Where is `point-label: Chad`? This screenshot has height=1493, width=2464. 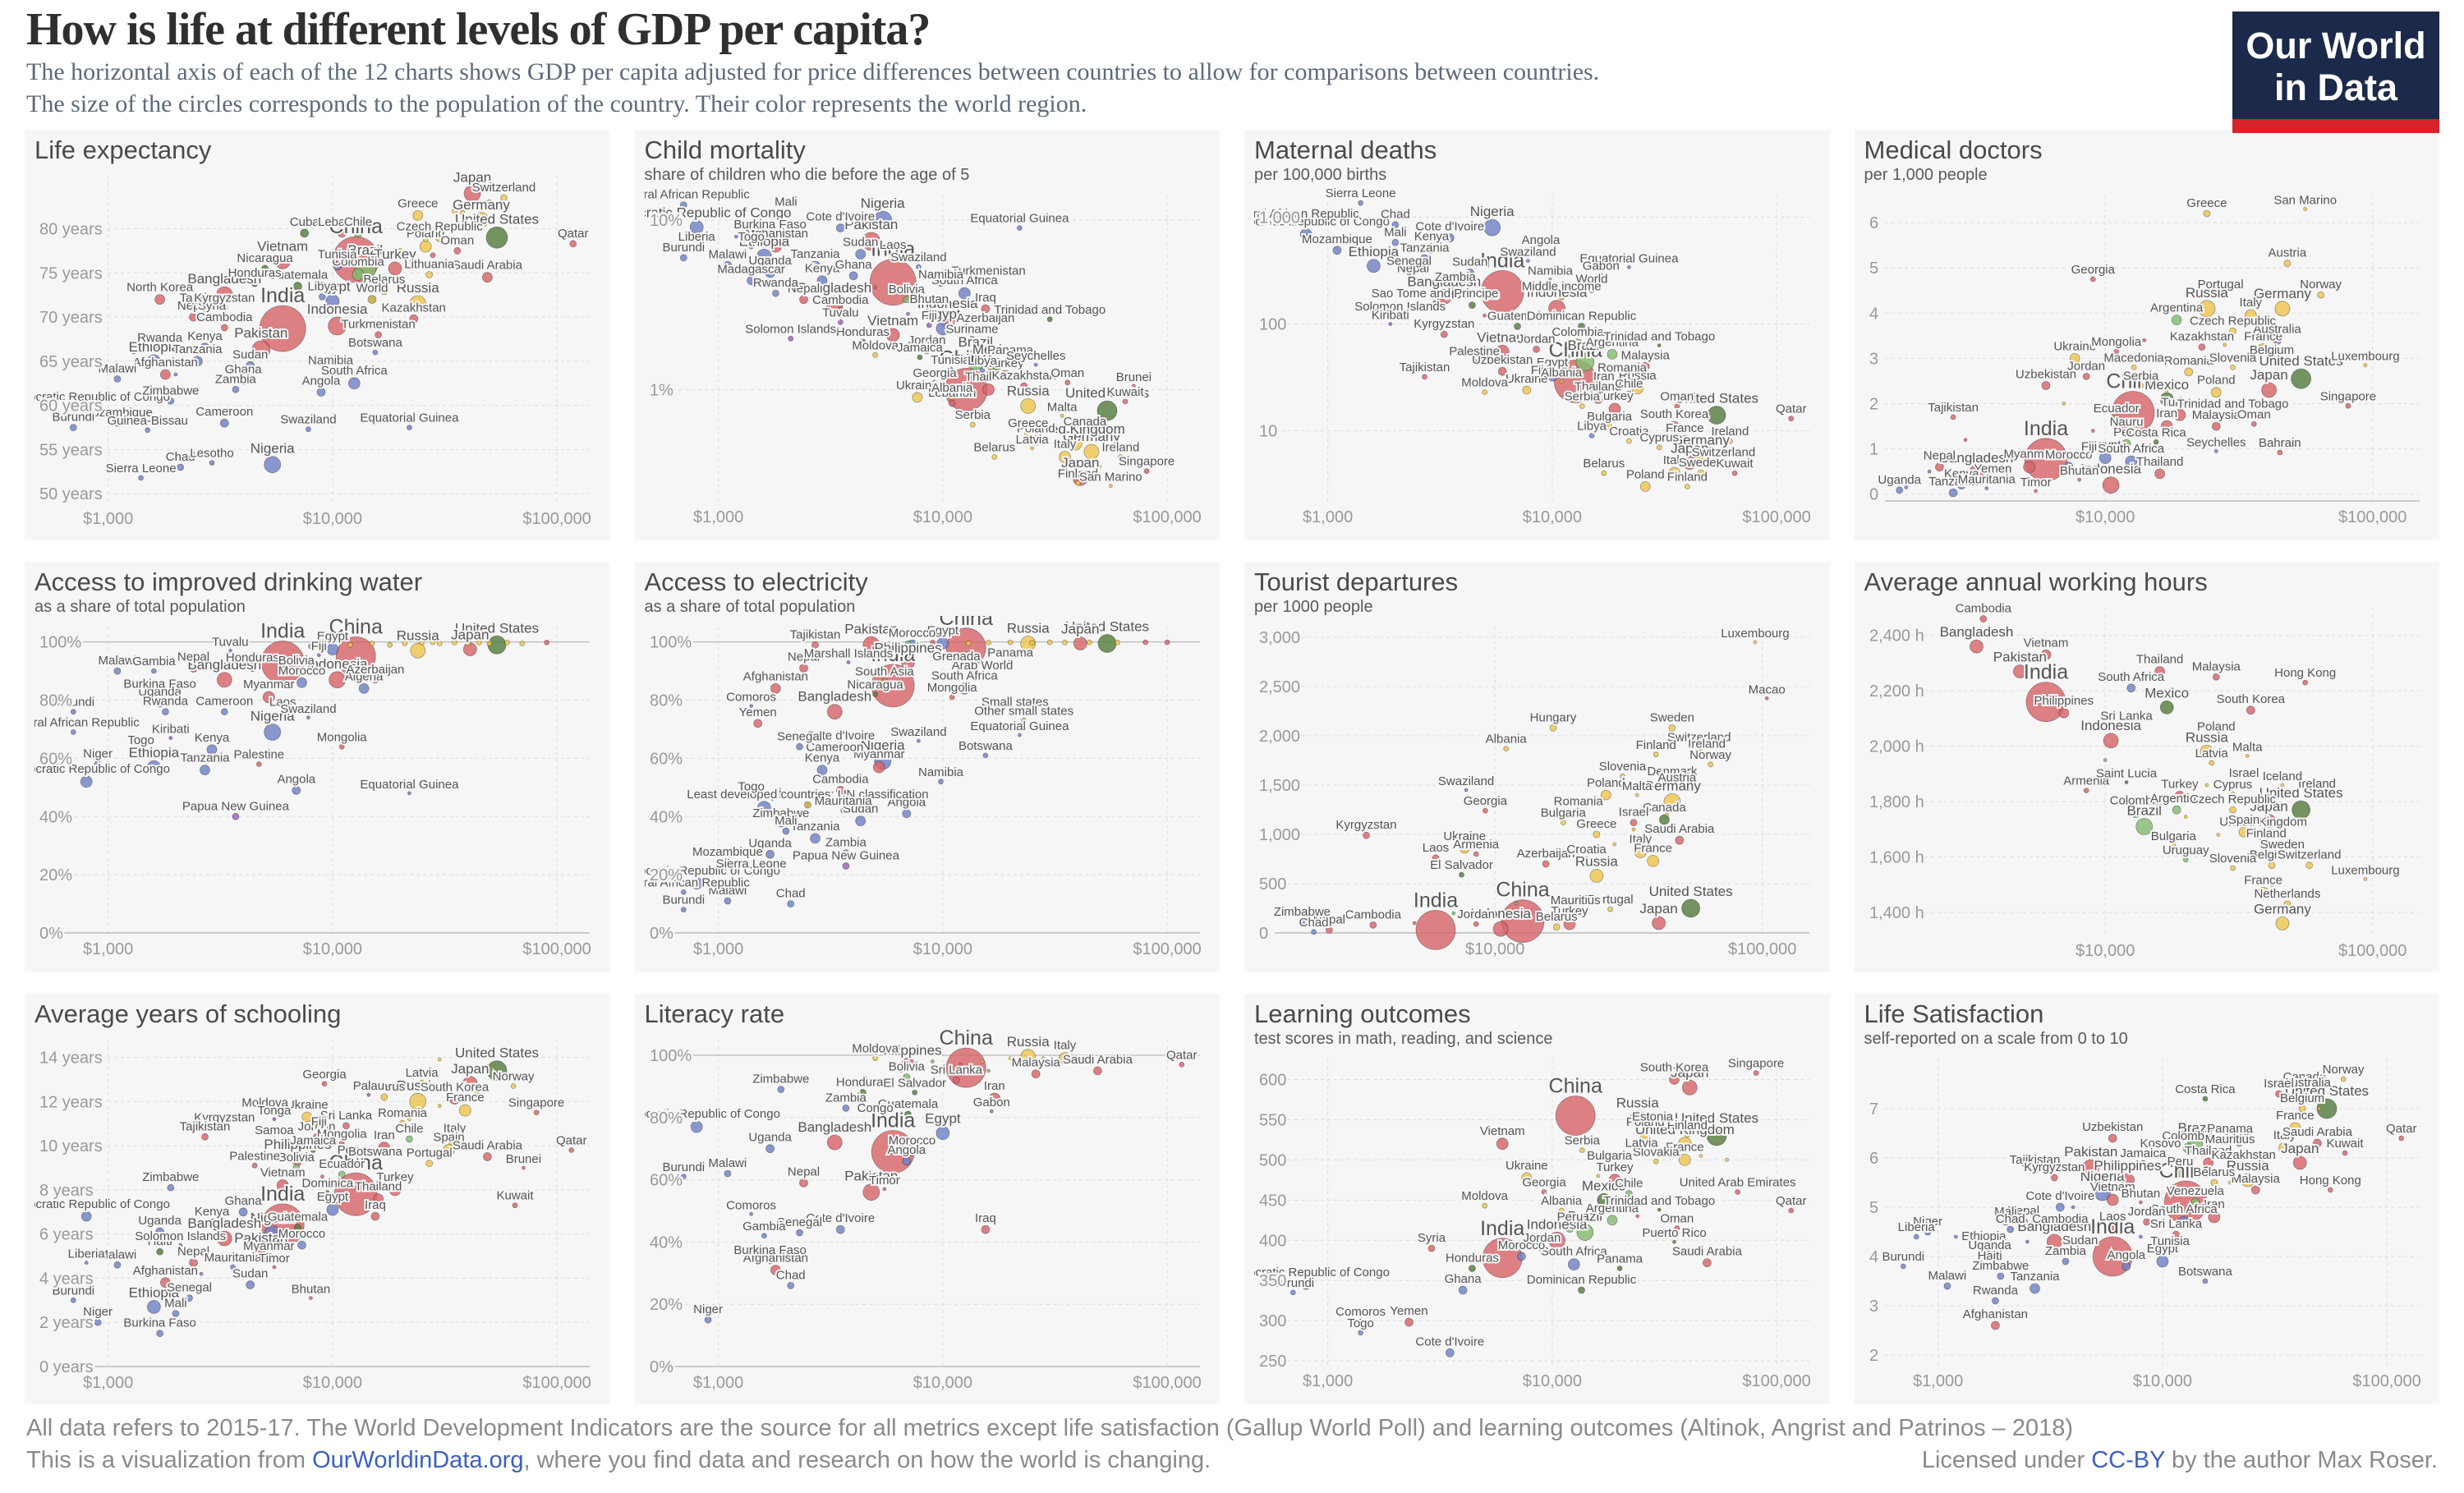 point-label: Chad is located at coordinates (180, 457).